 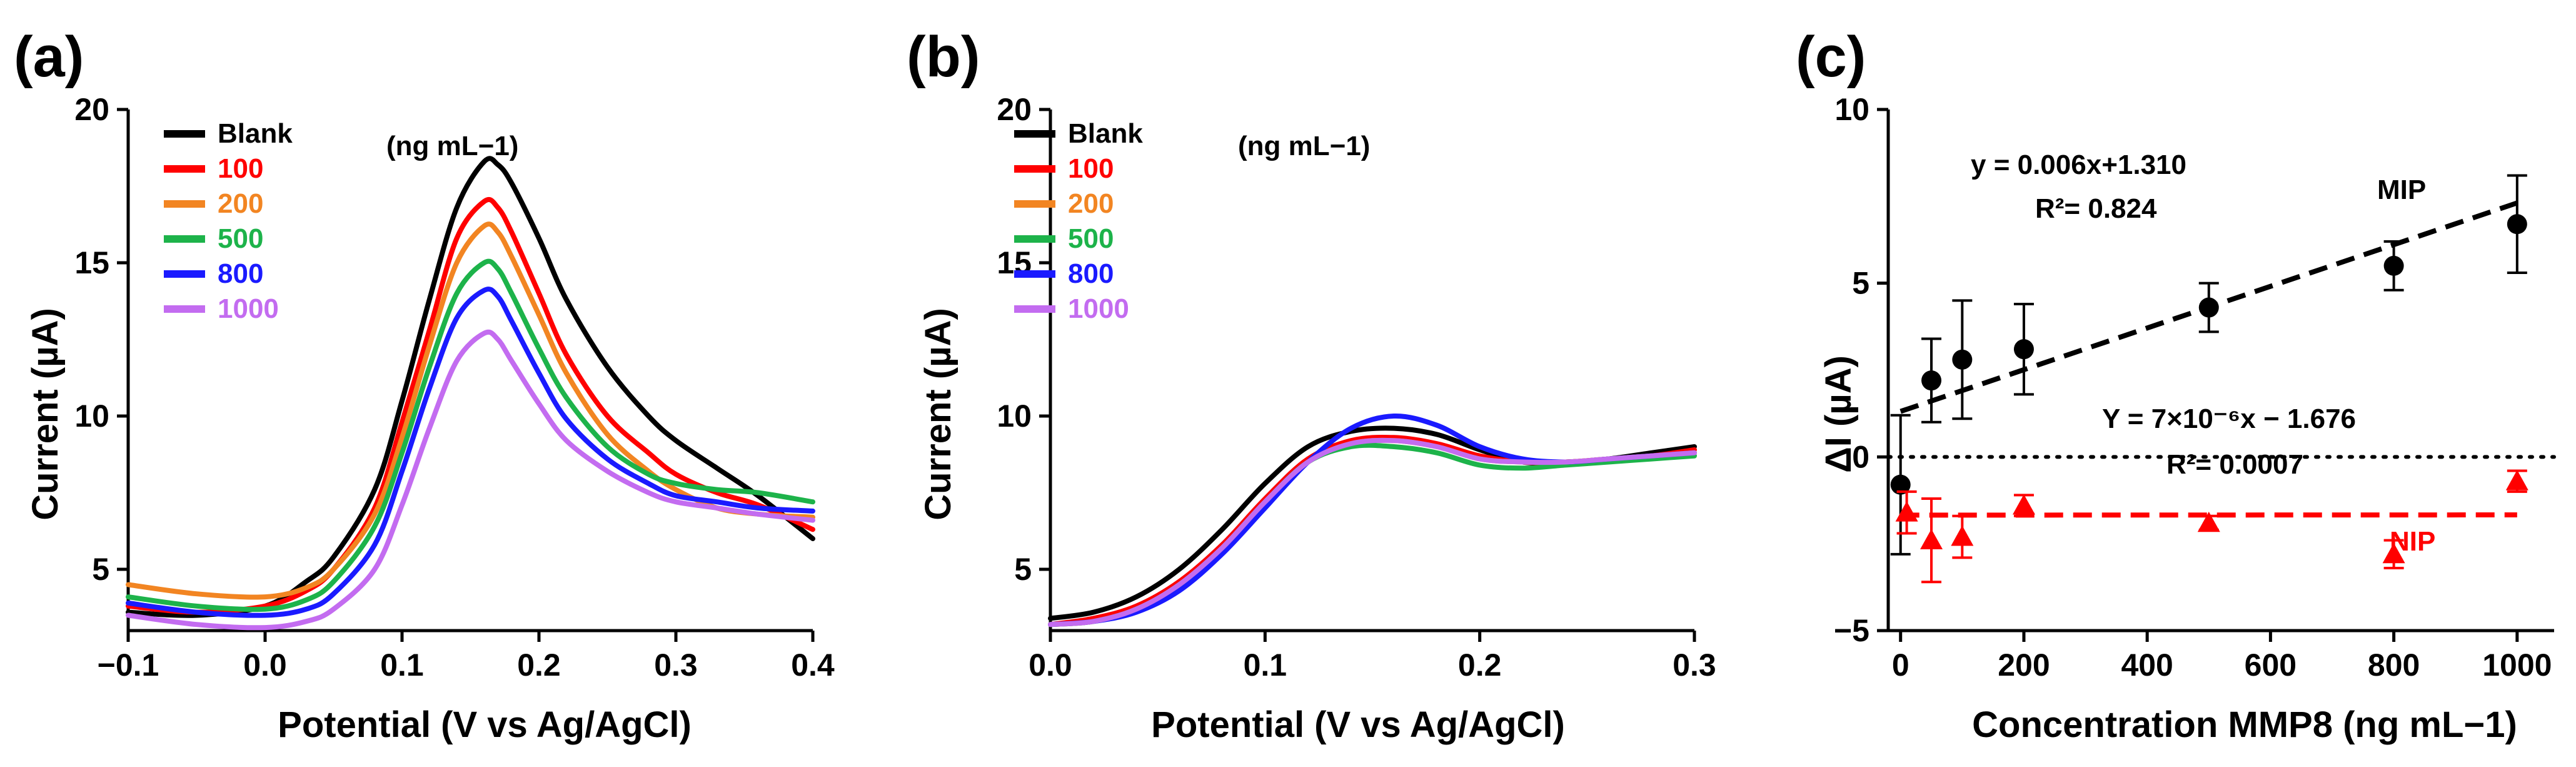 I want to click on panel-b-x-ticks: 0.0 0.1 0.2 0.3, so click(x=1372, y=657).